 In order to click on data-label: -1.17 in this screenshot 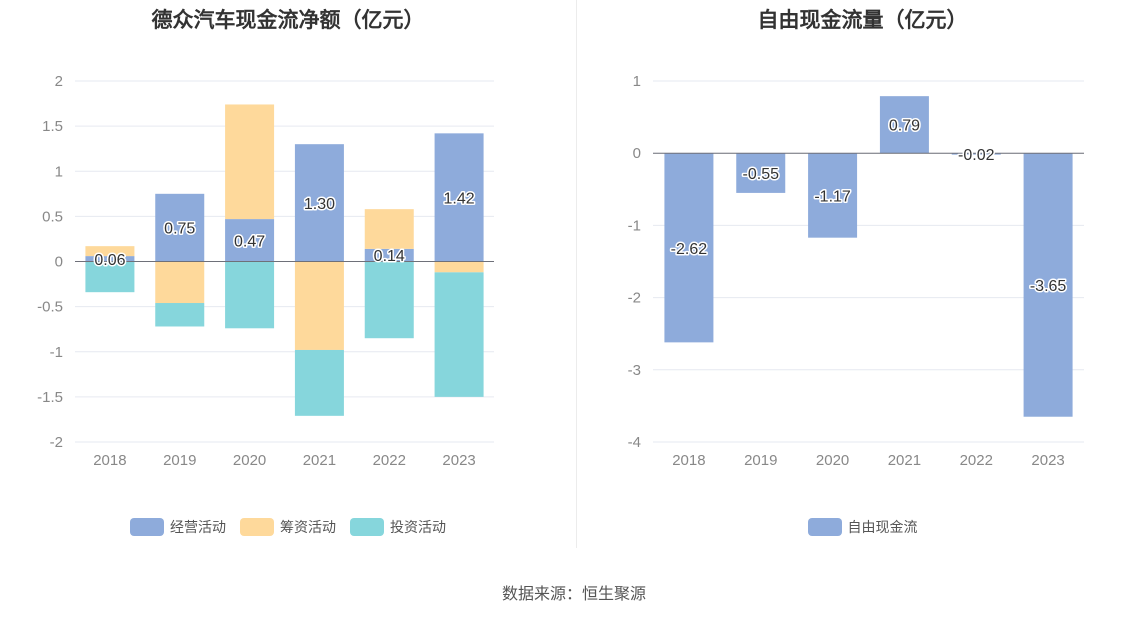, I will do `click(832, 196)`.